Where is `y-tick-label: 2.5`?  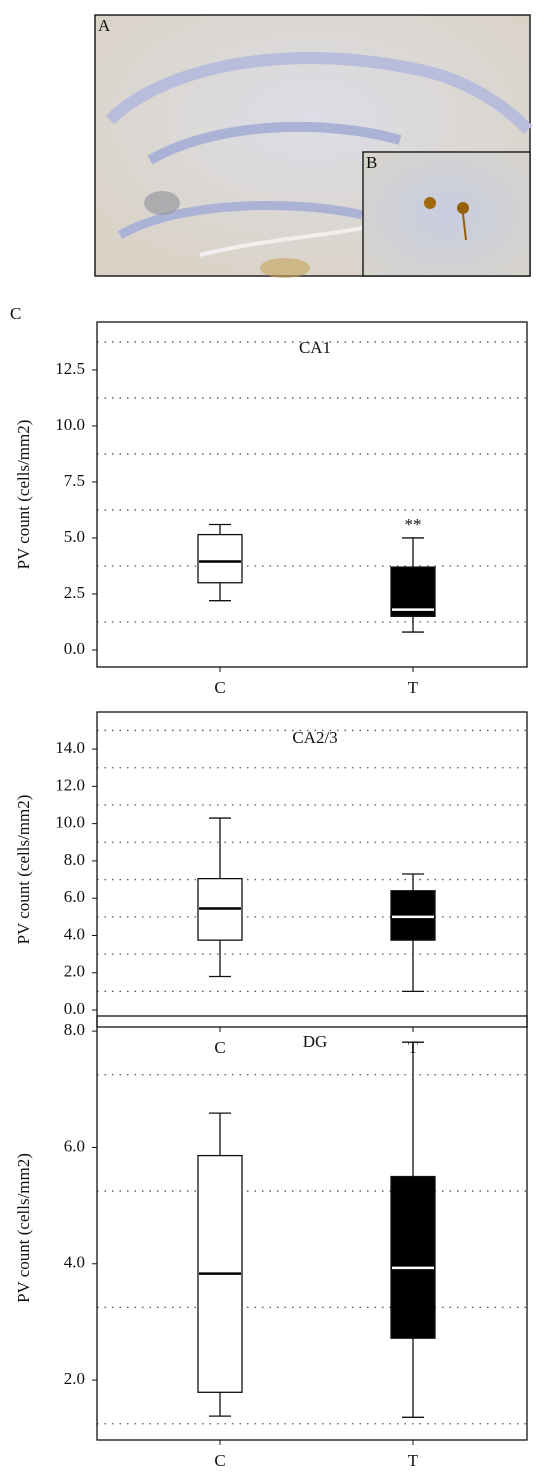 y-tick-label: 2.5 is located at coordinates (74, 592).